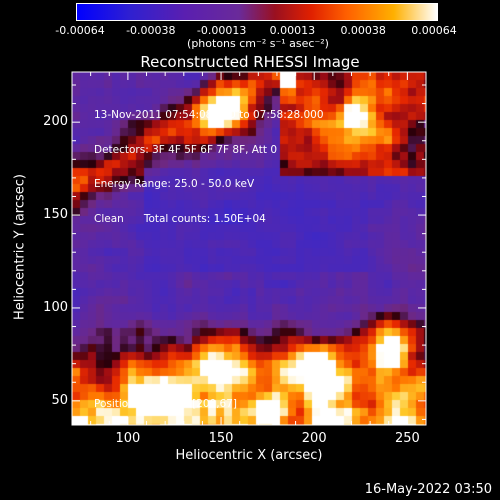 This screenshot has width=500, height=500. Describe the element at coordinates (20, 247) in the screenshot. I see `y-axis-label: Heliocentric Y (arcsec)` at that location.